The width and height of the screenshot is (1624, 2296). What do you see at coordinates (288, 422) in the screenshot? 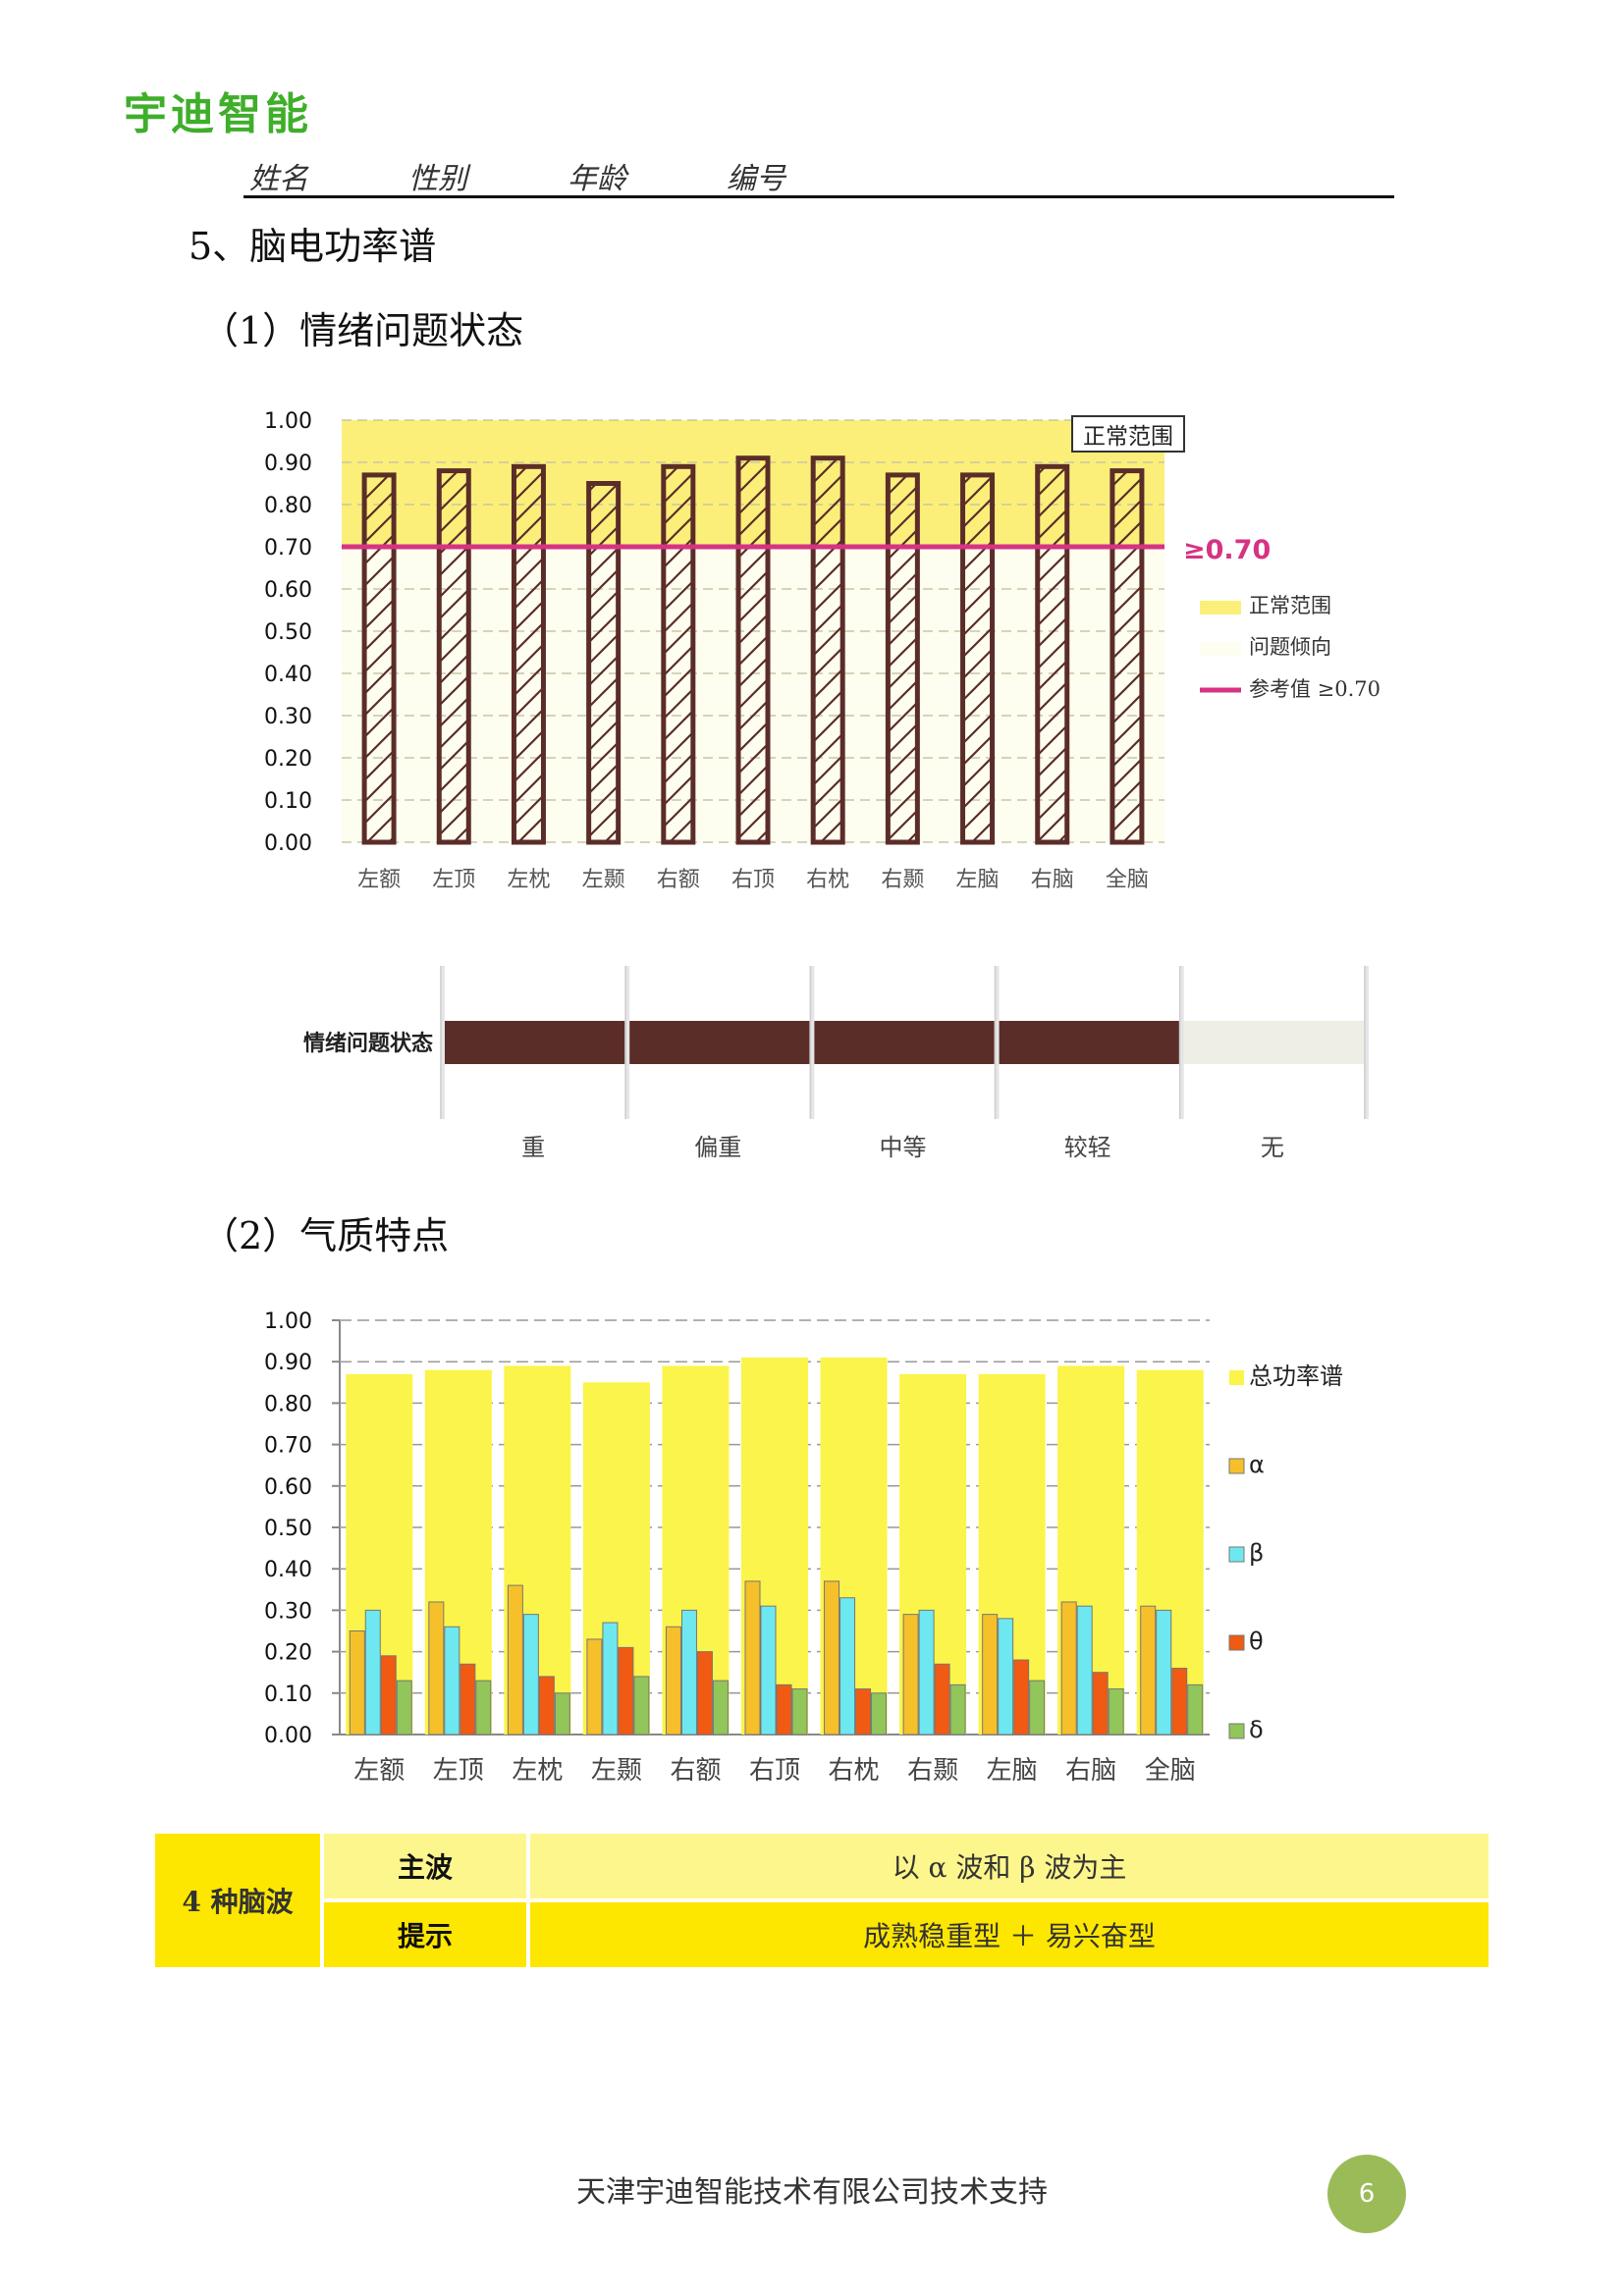
I see `y-tick-label: 1.00` at bounding box center [288, 422].